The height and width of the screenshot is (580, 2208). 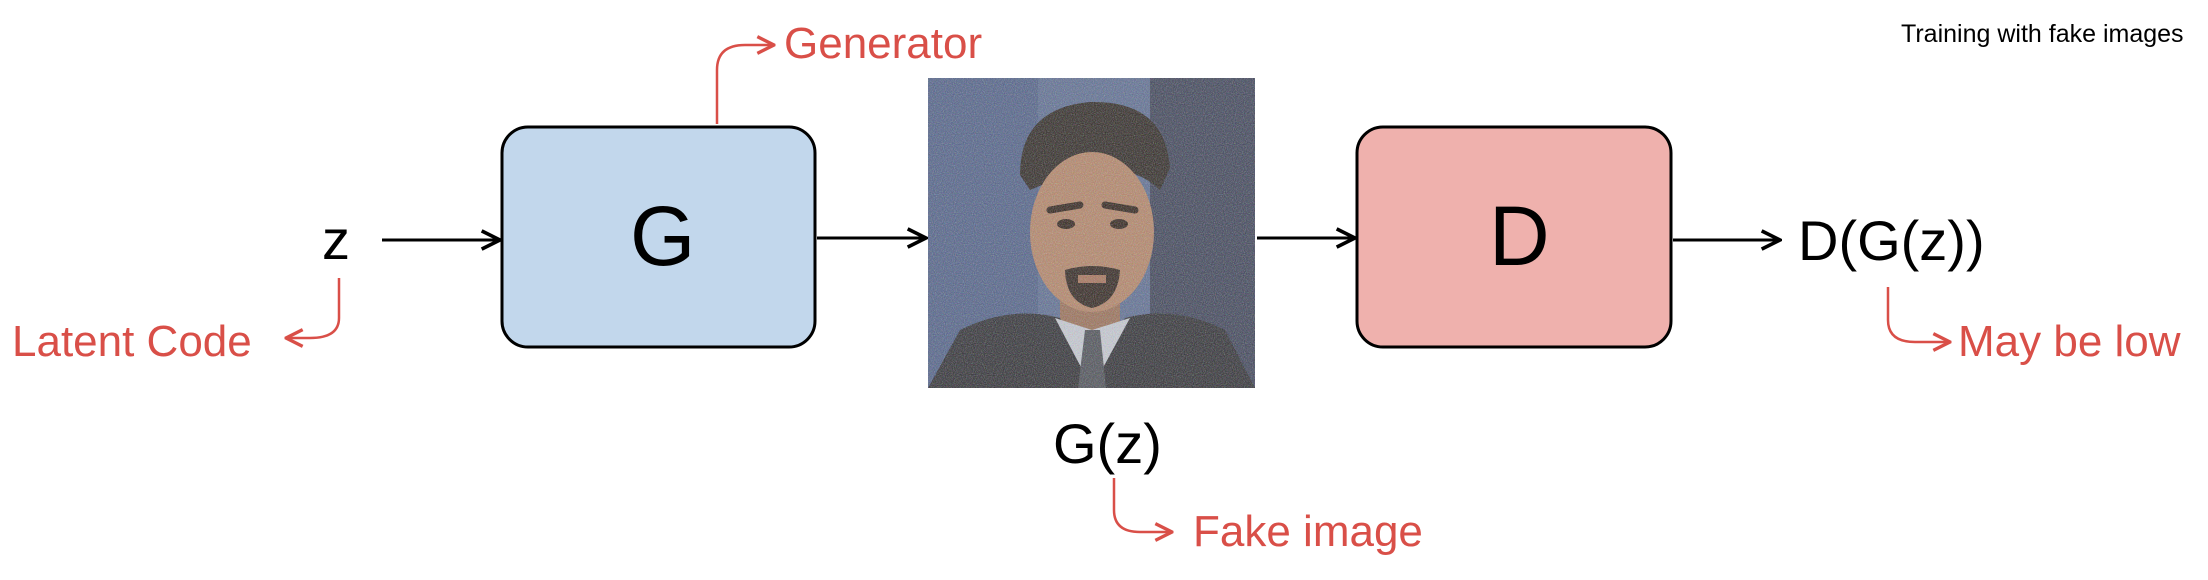 I want to click on latent-code-annotation: Latent Code, so click(x=132, y=341).